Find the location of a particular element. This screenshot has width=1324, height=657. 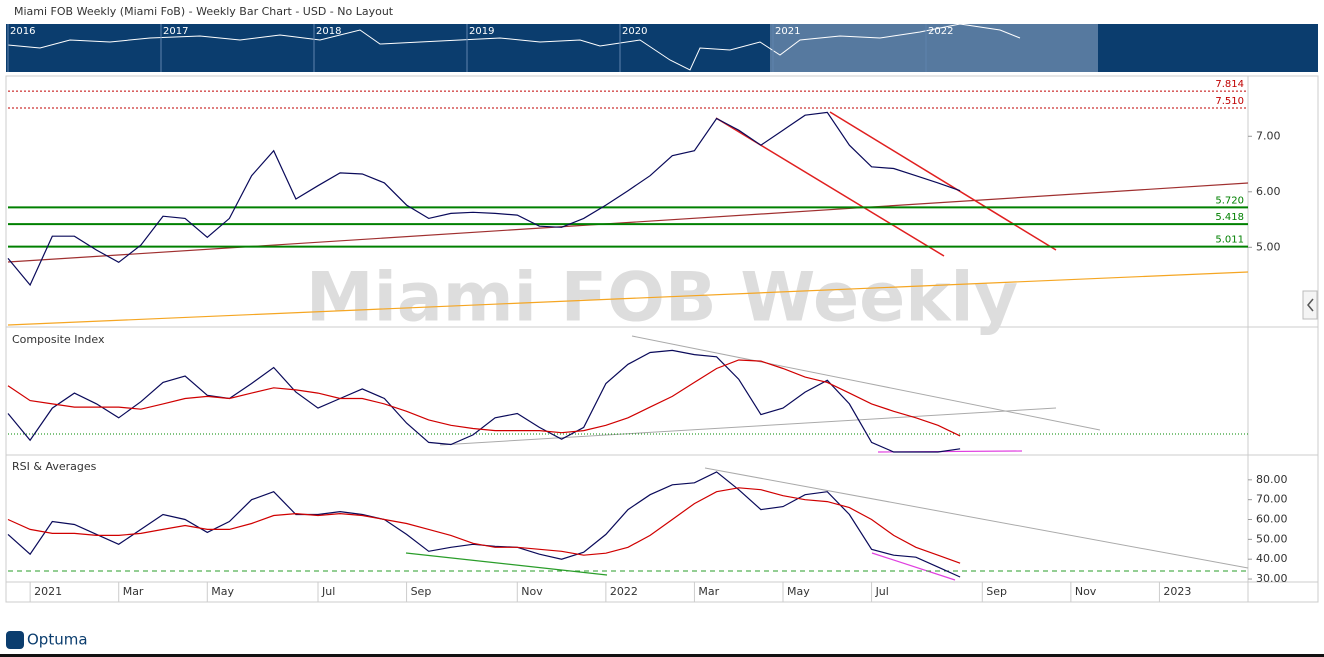

bottom-bar is located at coordinates (662, 655).